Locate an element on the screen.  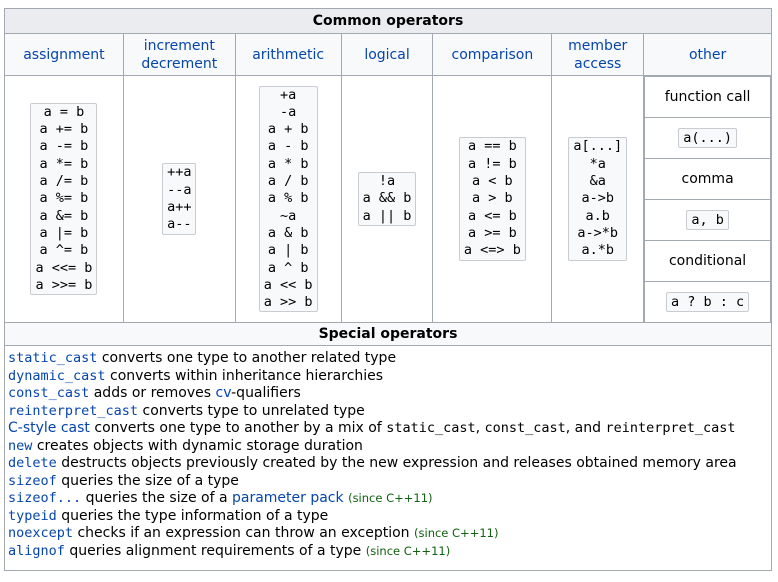
operator-expression: a << b is located at coordinates (288, 284).